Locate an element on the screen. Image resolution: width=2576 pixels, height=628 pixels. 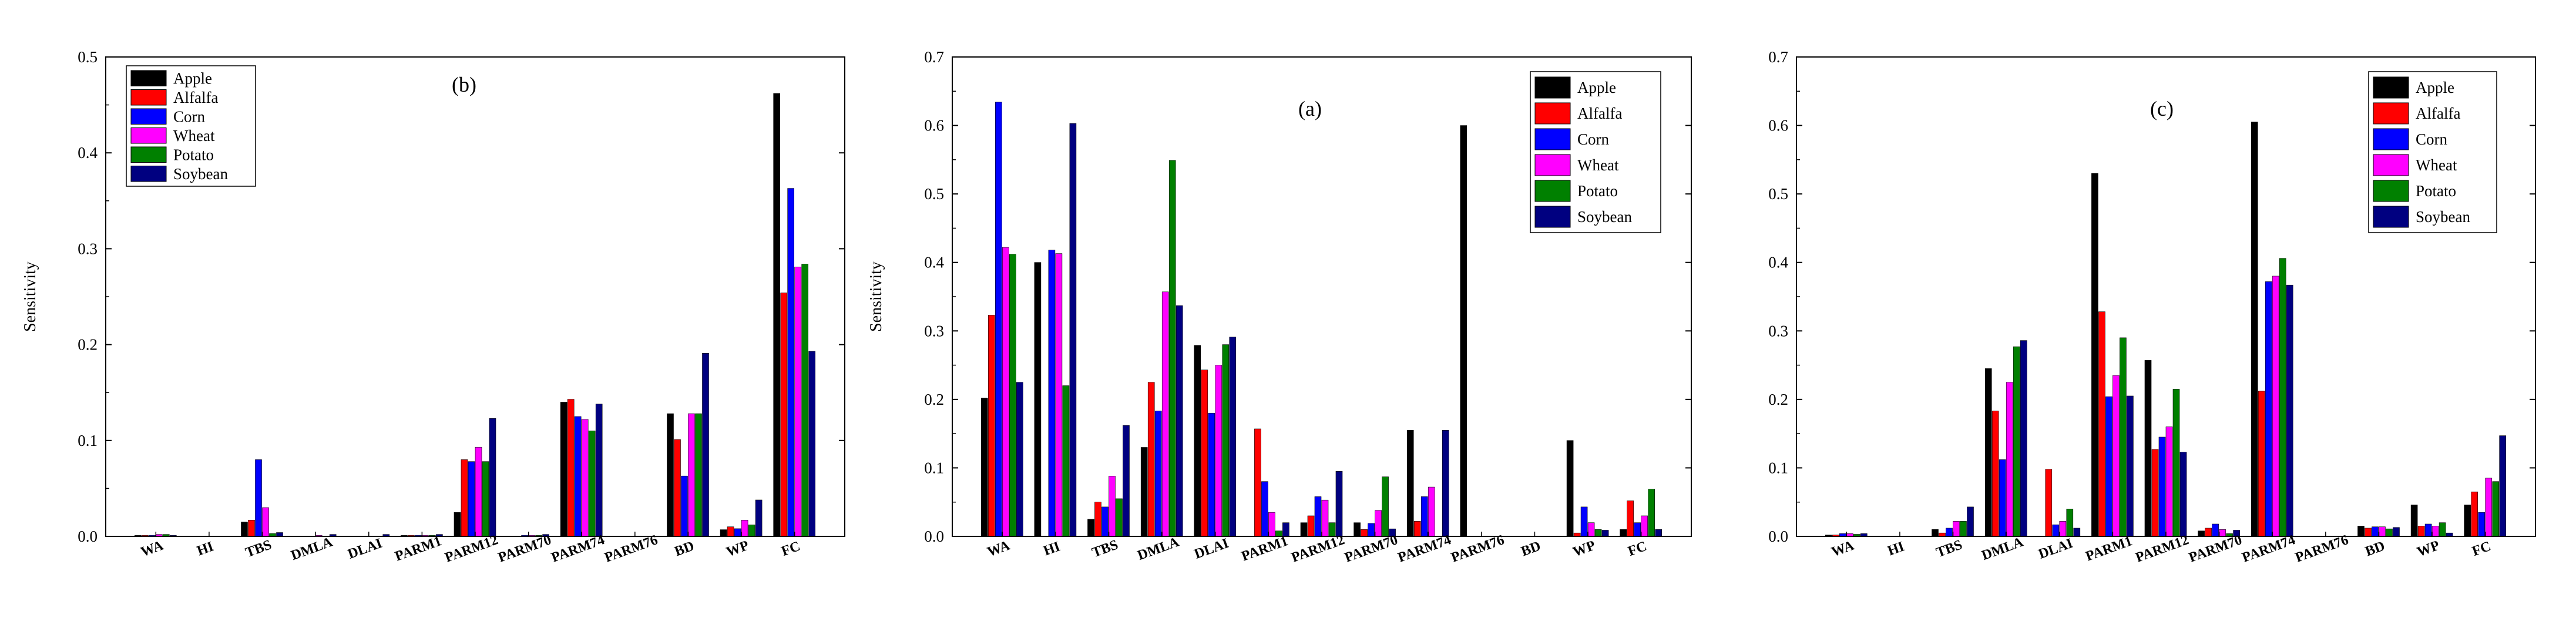
legend-swatch-apple is located at coordinates (1553, 87).